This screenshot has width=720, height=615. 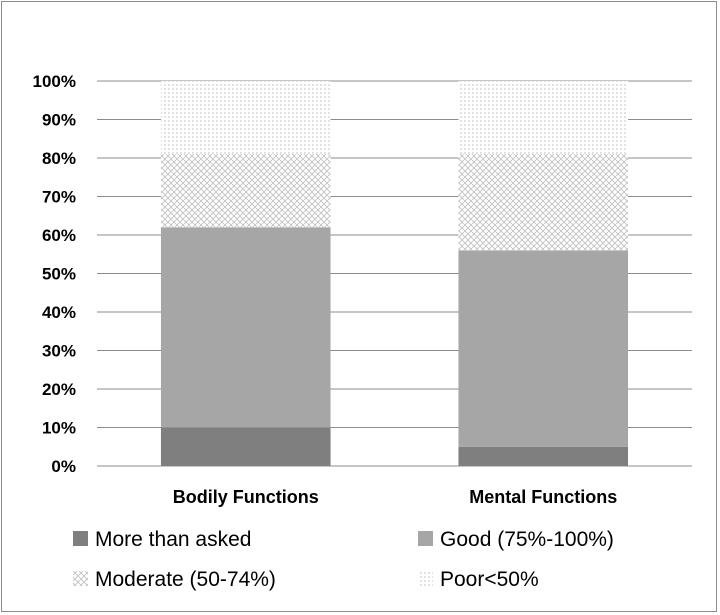 I want to click on legend-label: Moderate (50-74%), so click(x=185, y=579).